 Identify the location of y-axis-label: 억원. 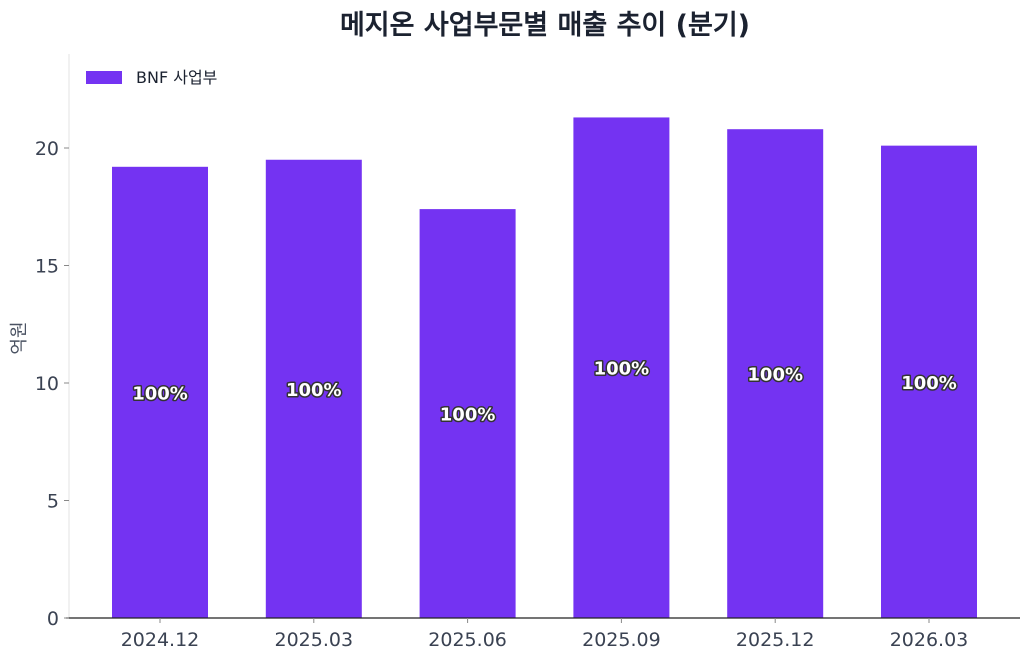
(19, 337).